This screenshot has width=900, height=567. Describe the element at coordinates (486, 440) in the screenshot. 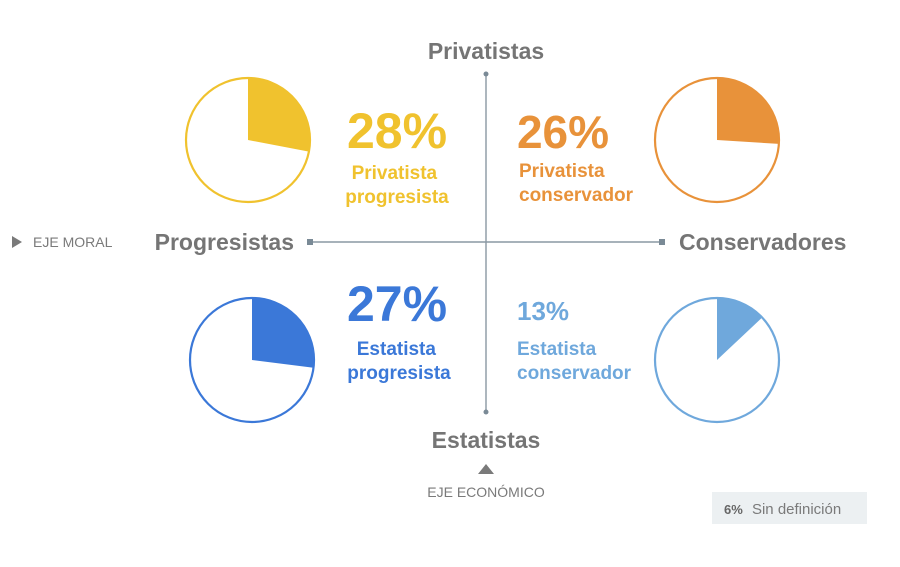

I see `axis-label-bottom: Estatistas` at that location.